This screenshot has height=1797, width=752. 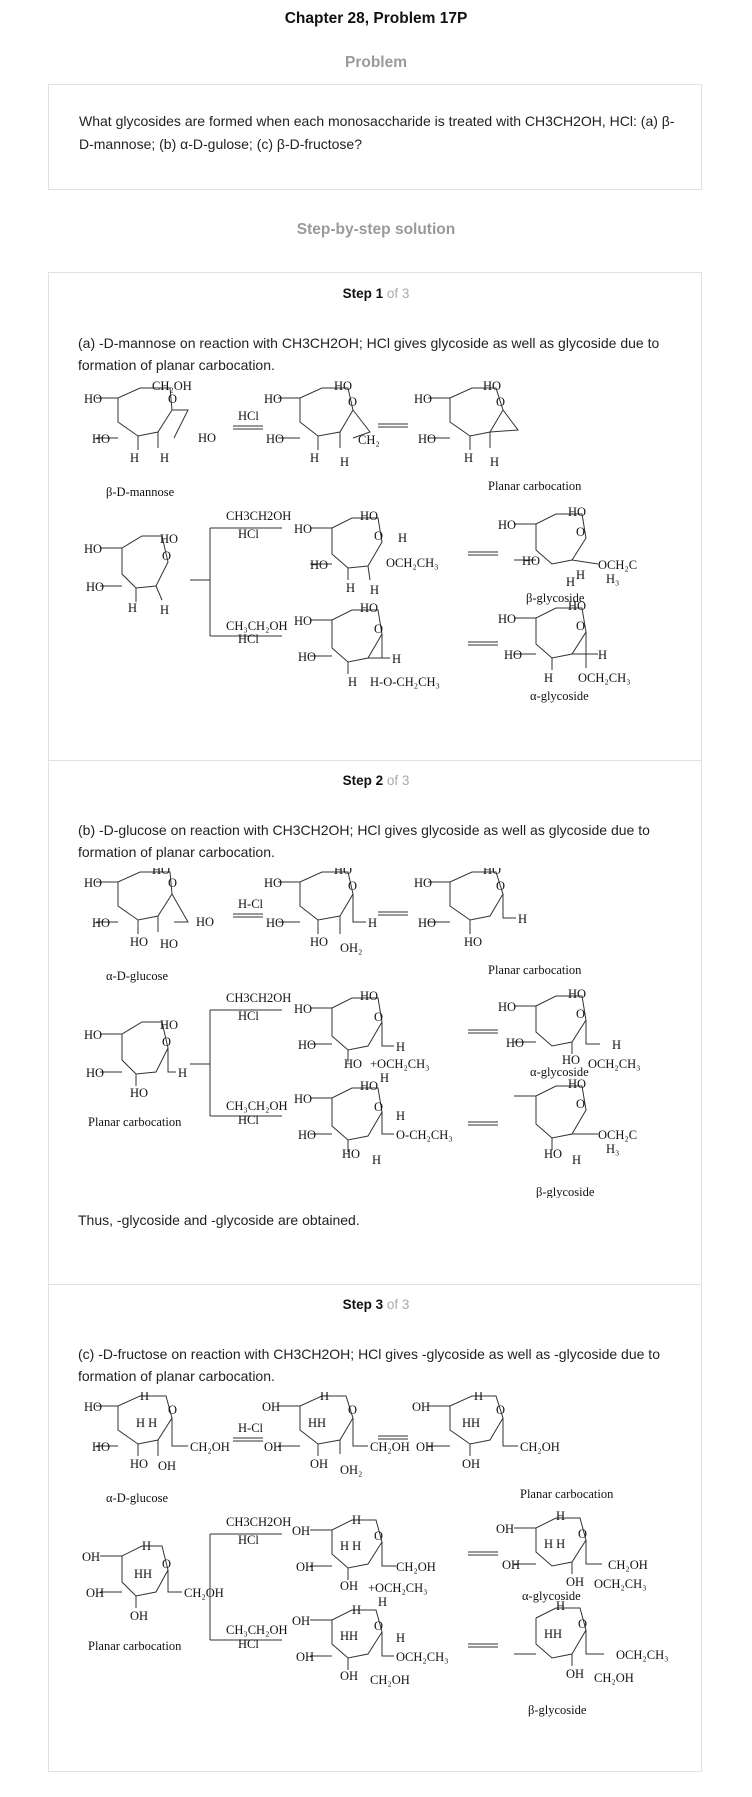 What do you see at coordinates (363, 780) in the screenshot?
I see `step-label: Step 2` at bounding box center [363, 780].